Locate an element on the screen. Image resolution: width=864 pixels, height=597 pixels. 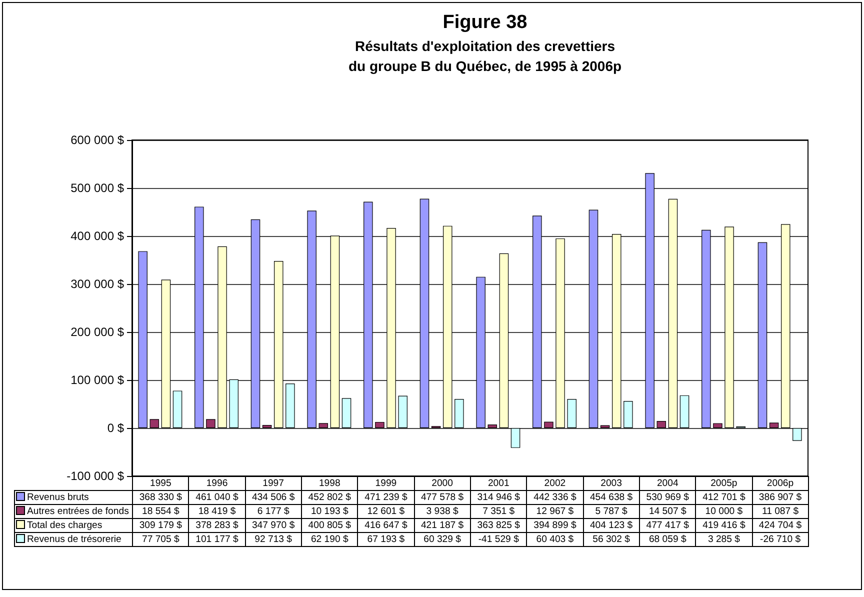
data-label: 412 701 $ is located at coordinates (724, 497).